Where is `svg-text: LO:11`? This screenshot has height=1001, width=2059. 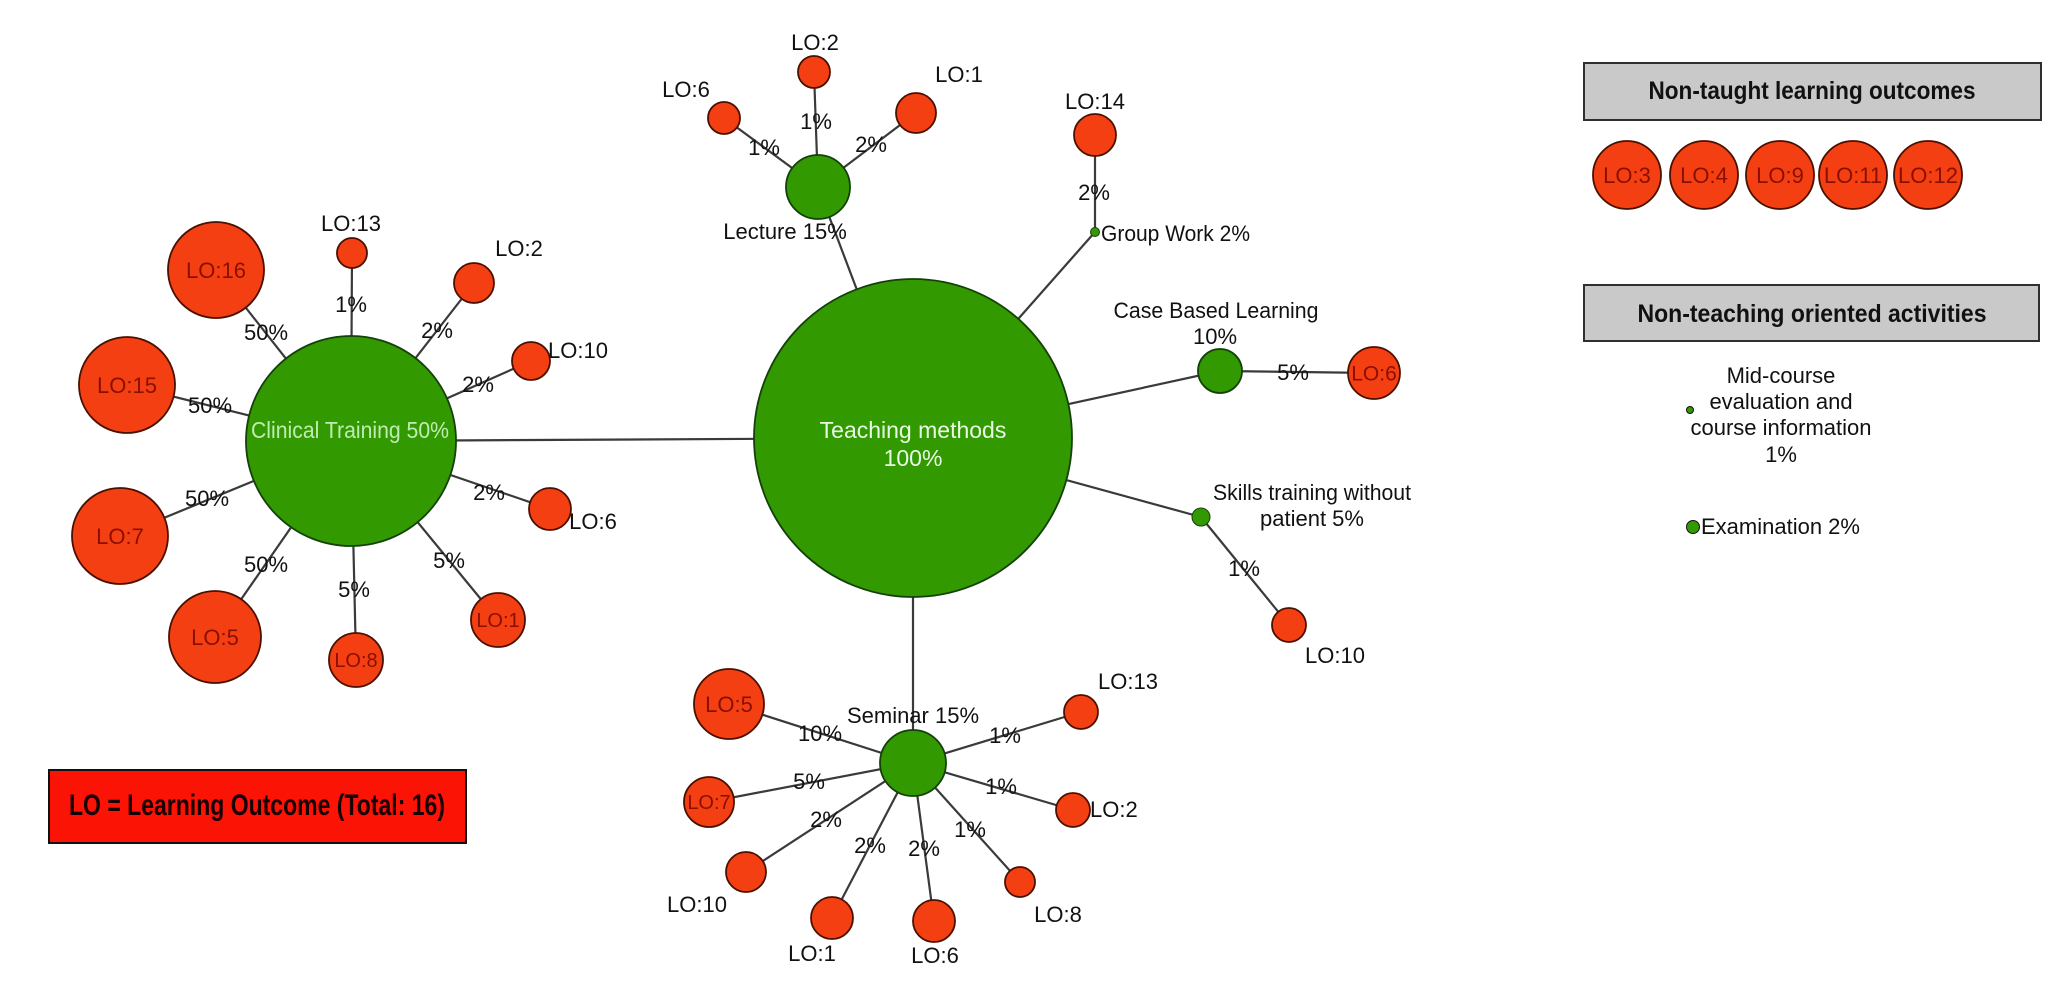 svg-text: LO:11 is located at coordinates (1853, 175).